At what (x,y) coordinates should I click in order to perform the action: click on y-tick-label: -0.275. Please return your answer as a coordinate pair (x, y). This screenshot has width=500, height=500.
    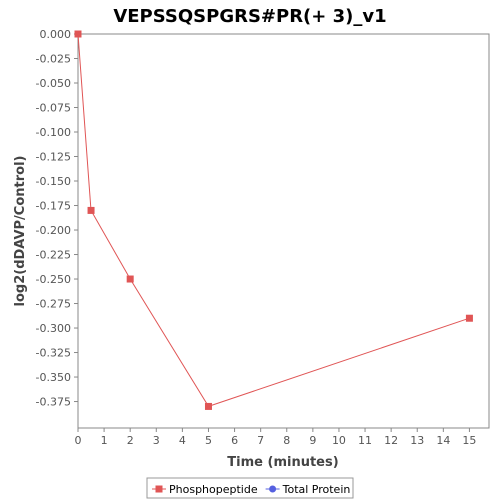
    Looking at the image, I should click on (53, 304).